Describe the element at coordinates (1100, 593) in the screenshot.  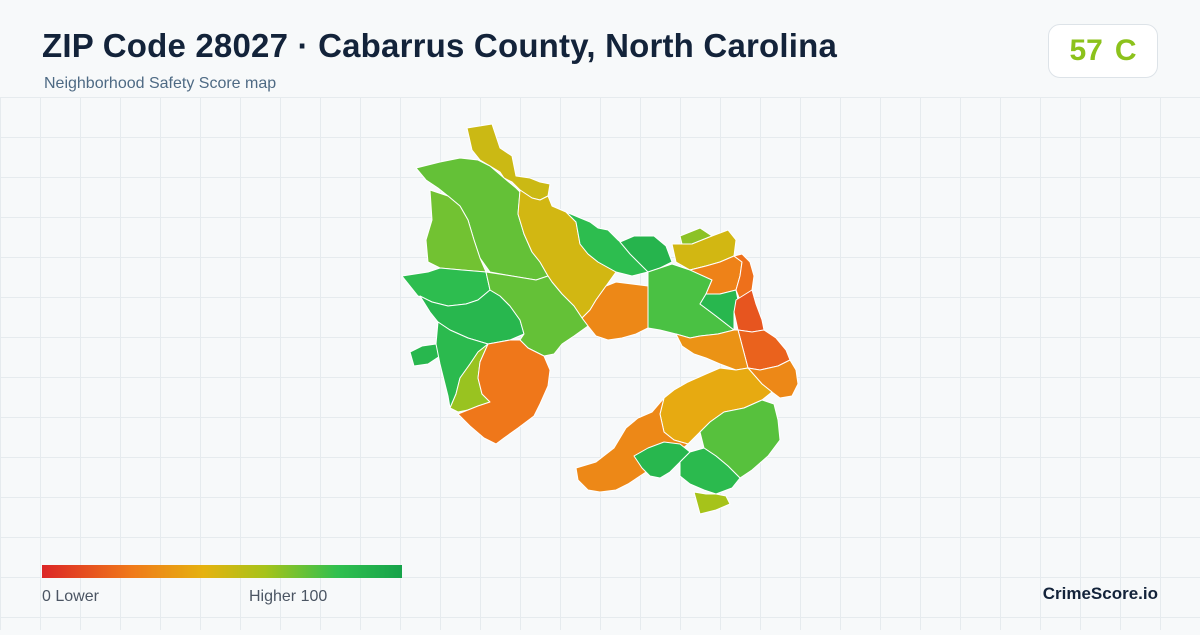
I see `brand-logo-text: CrimeScore.io` at that location.